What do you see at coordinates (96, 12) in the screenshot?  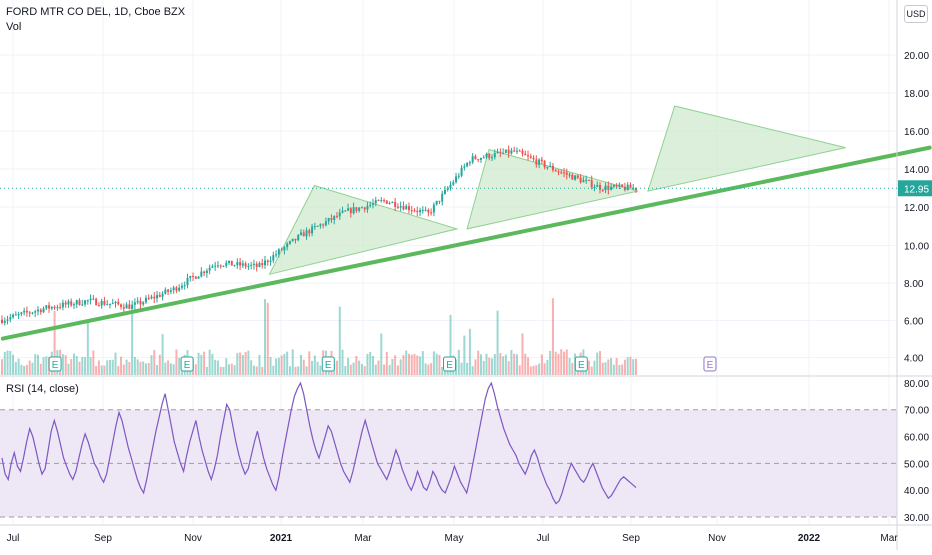 I see `symbol-legend: FORD MTR CO DEL, 1D, Cboe BZX` at bounding box center [96, 12].